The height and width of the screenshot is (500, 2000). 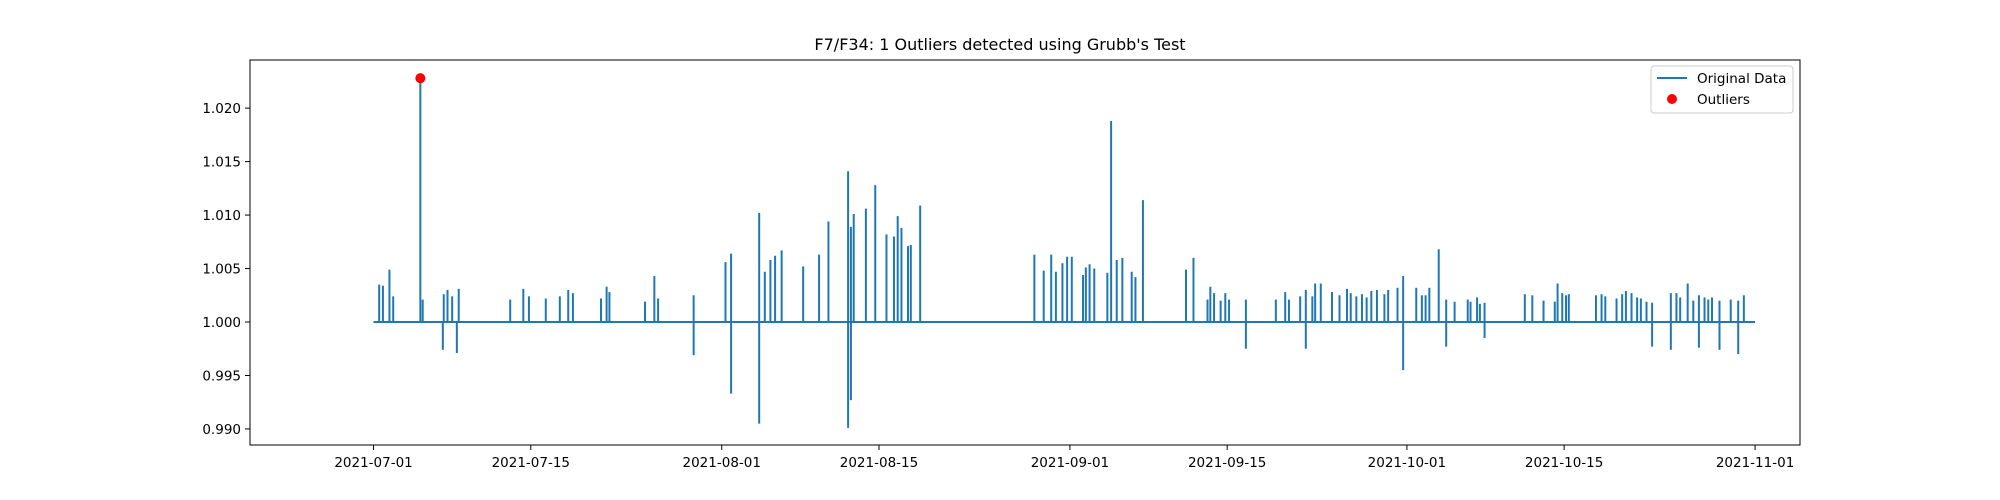 I want to click on outlier-layer, so click(x=420, y=78).